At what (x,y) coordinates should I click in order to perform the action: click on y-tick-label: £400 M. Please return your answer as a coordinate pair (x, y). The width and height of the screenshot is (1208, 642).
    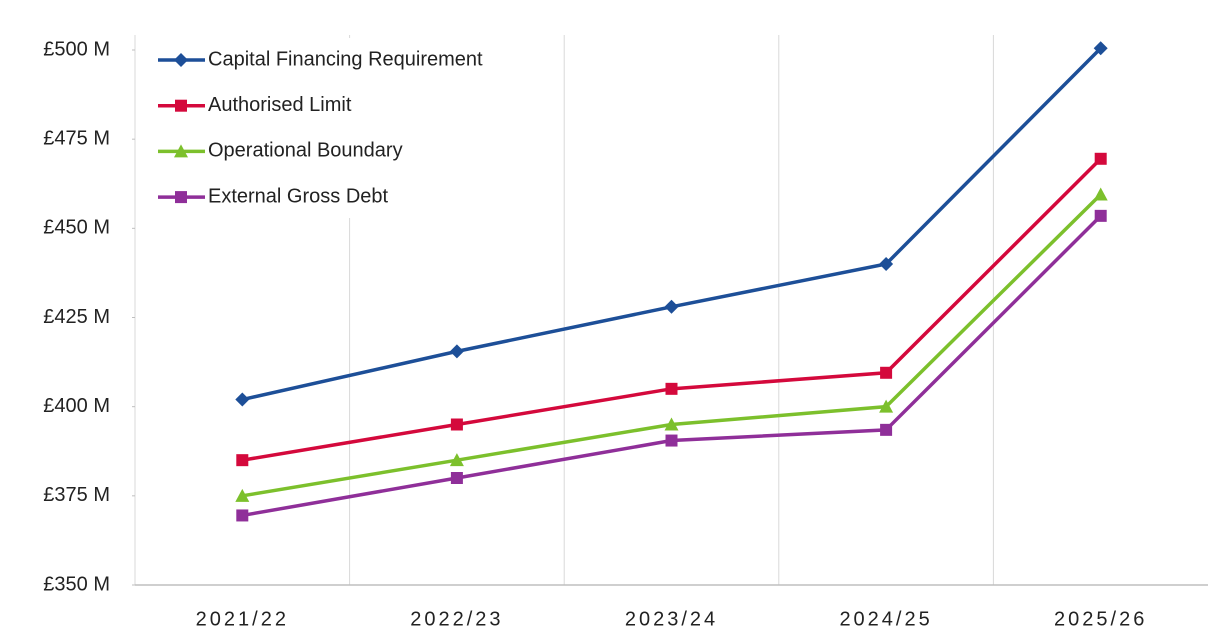
    Looking at the image, I should click on (76, 406).